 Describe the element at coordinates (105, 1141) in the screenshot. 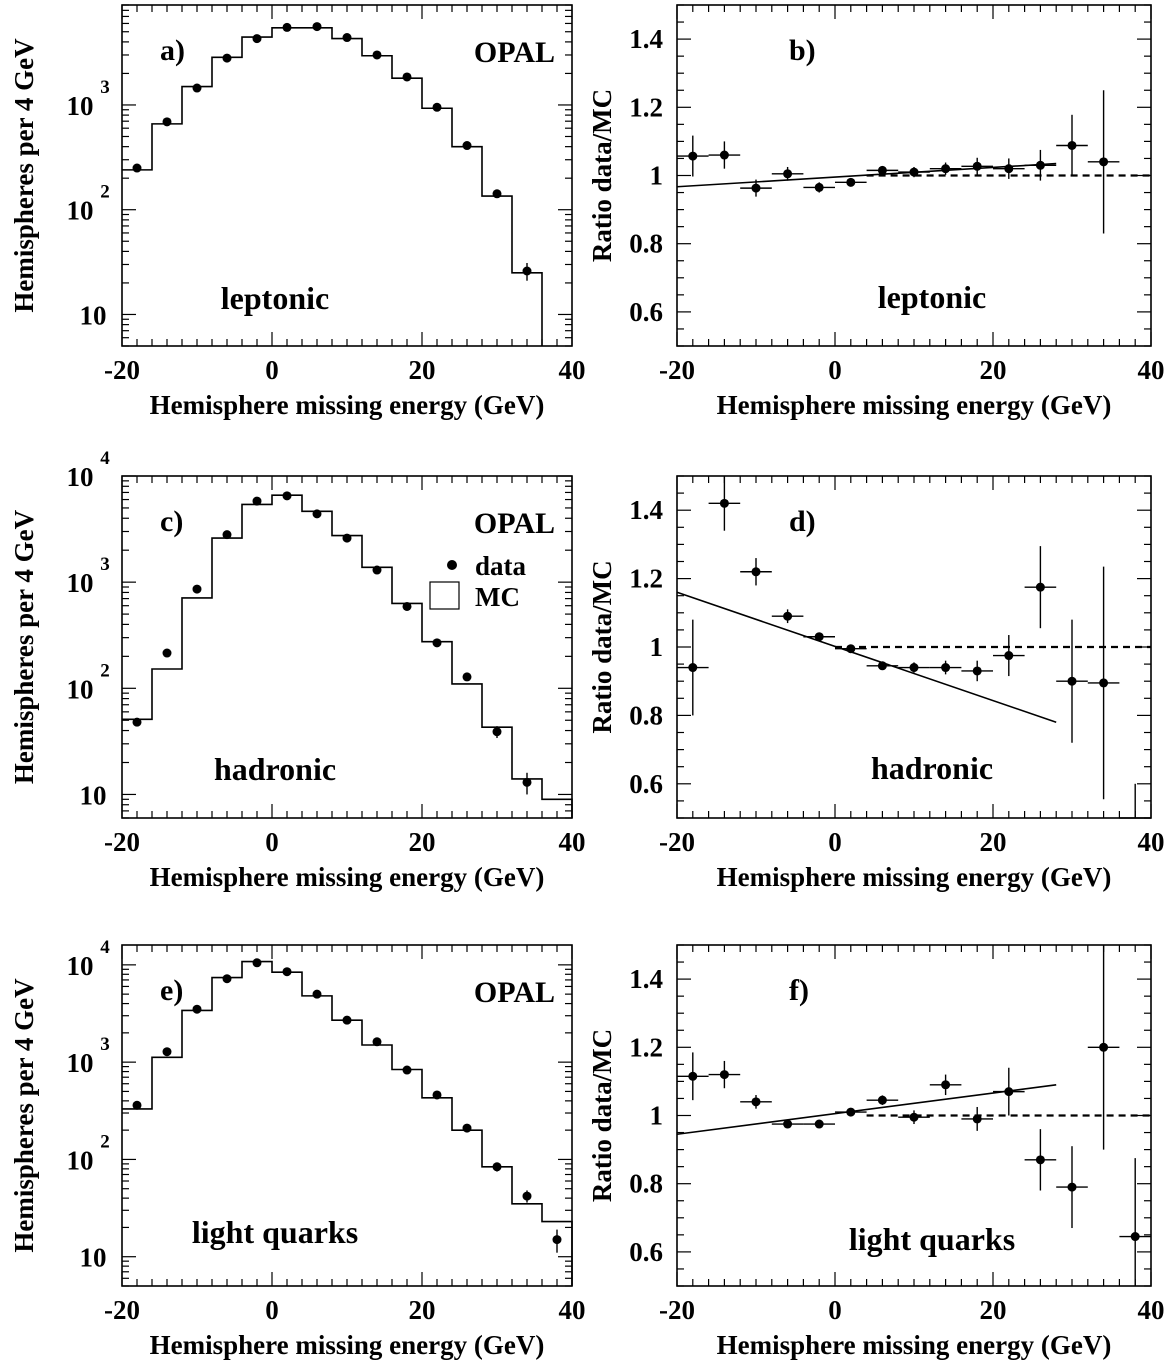

I see `y-tick-exponent: 2` at that location.